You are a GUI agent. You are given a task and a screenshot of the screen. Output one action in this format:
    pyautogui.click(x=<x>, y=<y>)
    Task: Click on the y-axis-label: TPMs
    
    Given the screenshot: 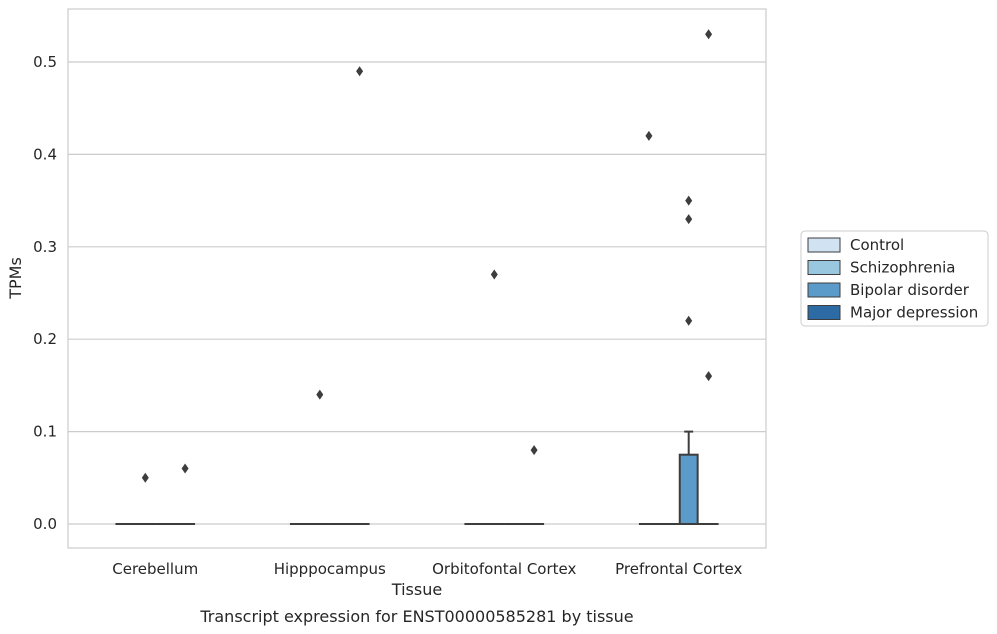 What is the action you would take?
    pyautogui.click(x=15, y=278)
    